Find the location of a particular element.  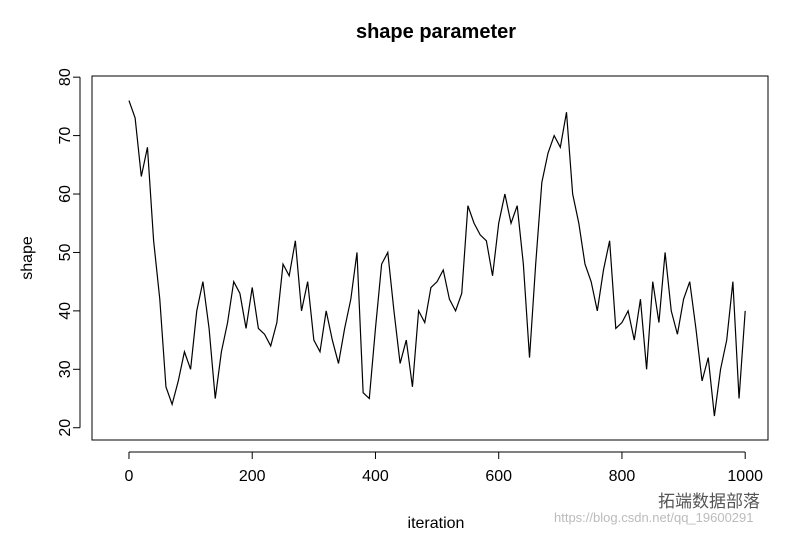

chart-title: shape parameter is located at coordinates (436, 32).